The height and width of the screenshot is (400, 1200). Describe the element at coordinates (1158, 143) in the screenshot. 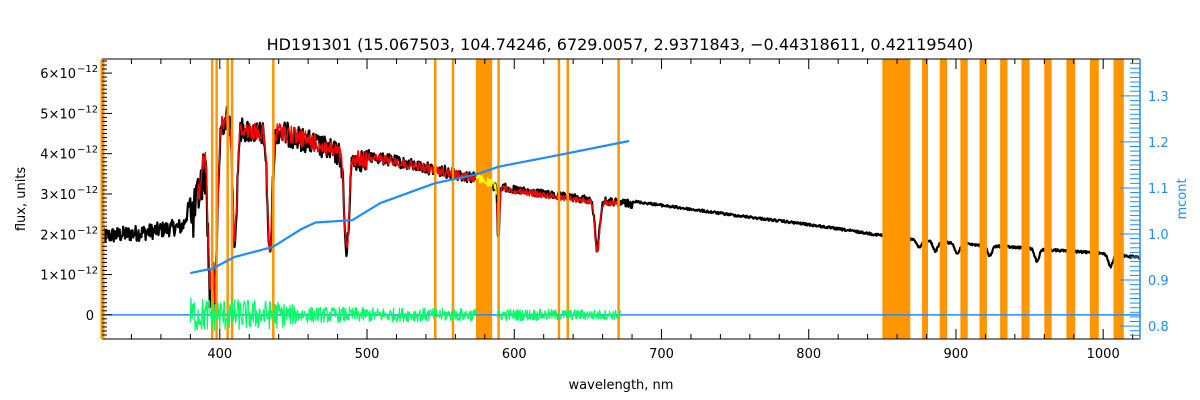

I see `right-y-tick-label: 1.2` at that location.